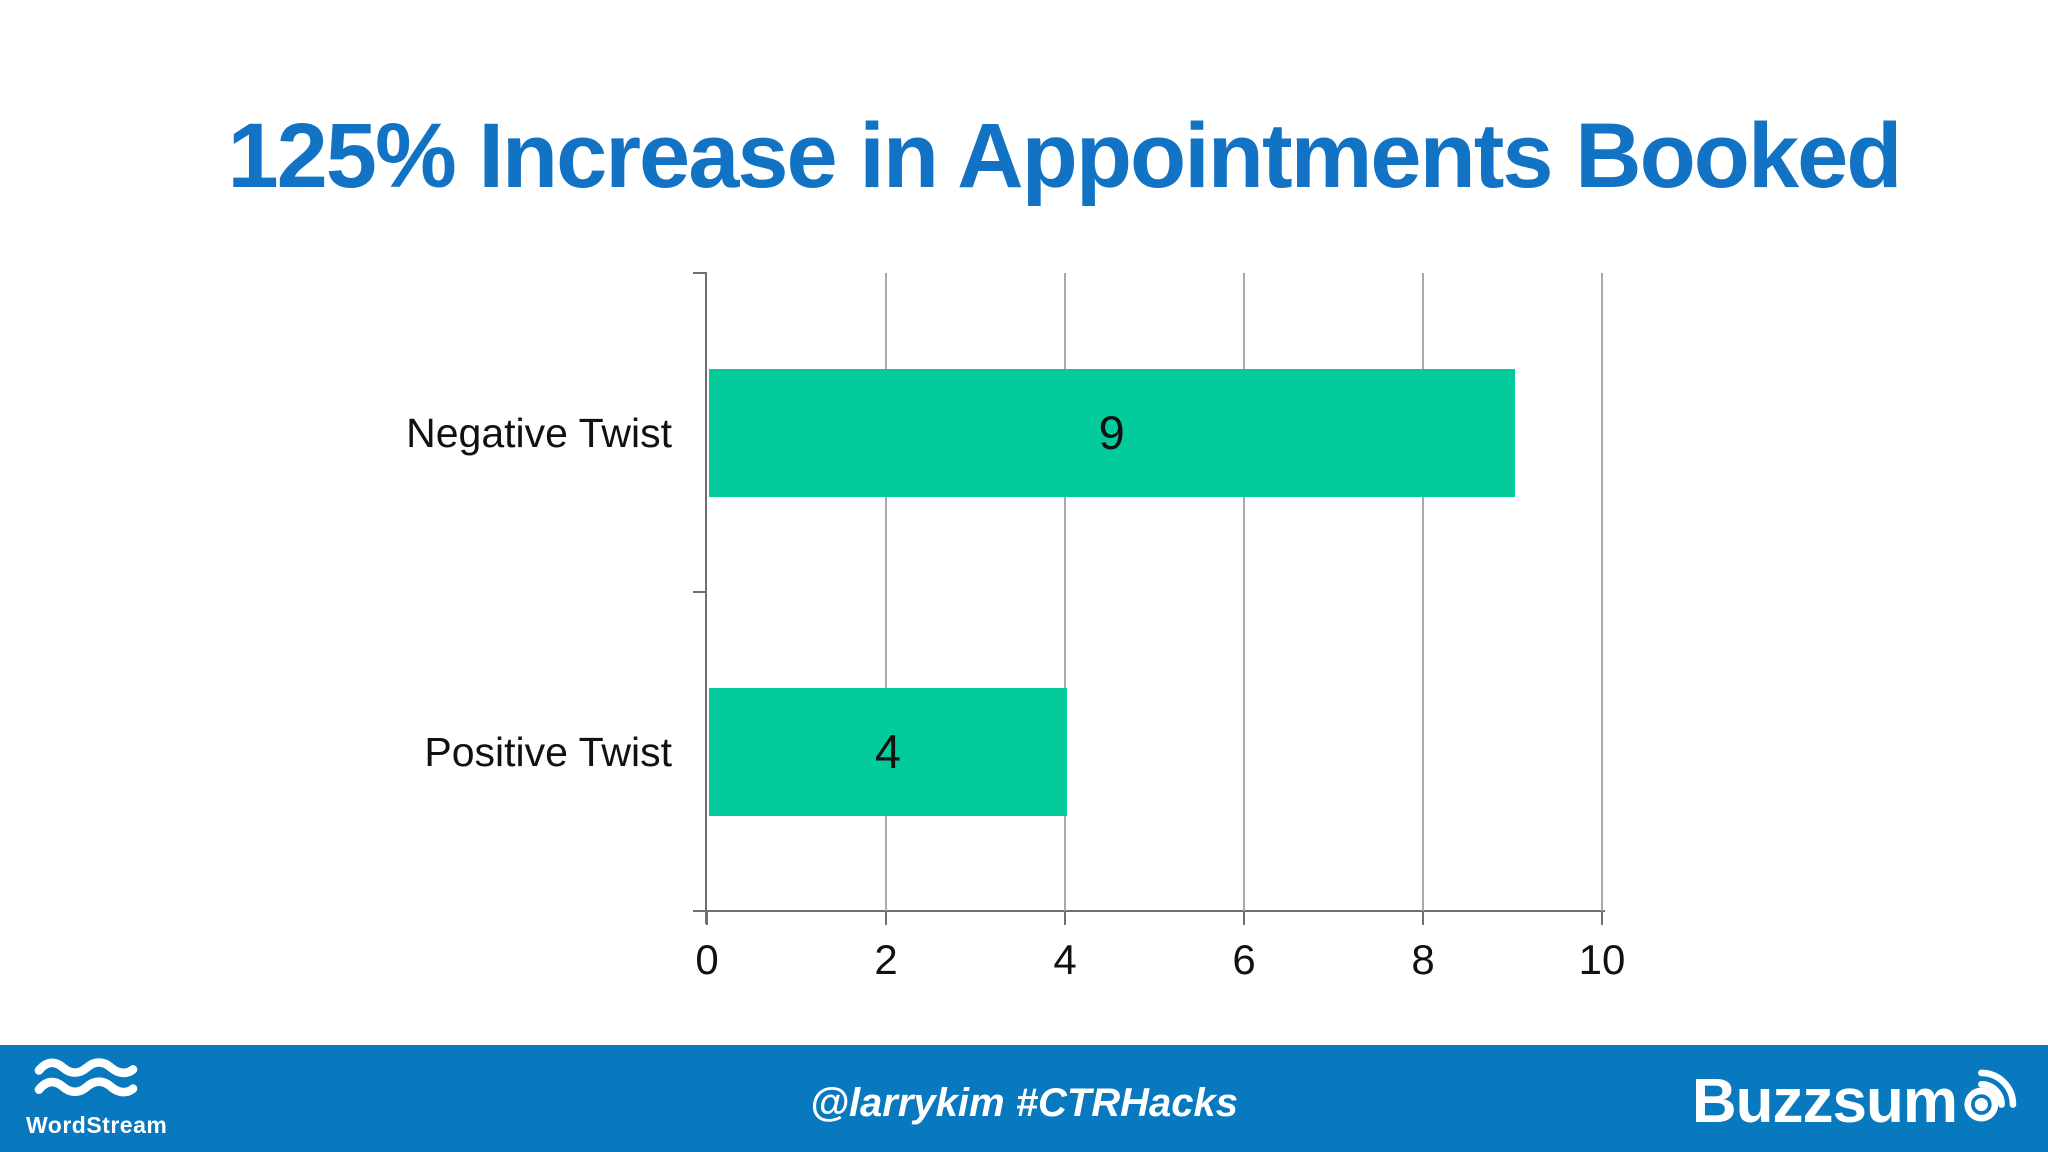 The width and height of the screenshot is (2048, 1152). I want to click on footer-handle-text: @larrykim #CTRHacks, so click(1024, 1103).